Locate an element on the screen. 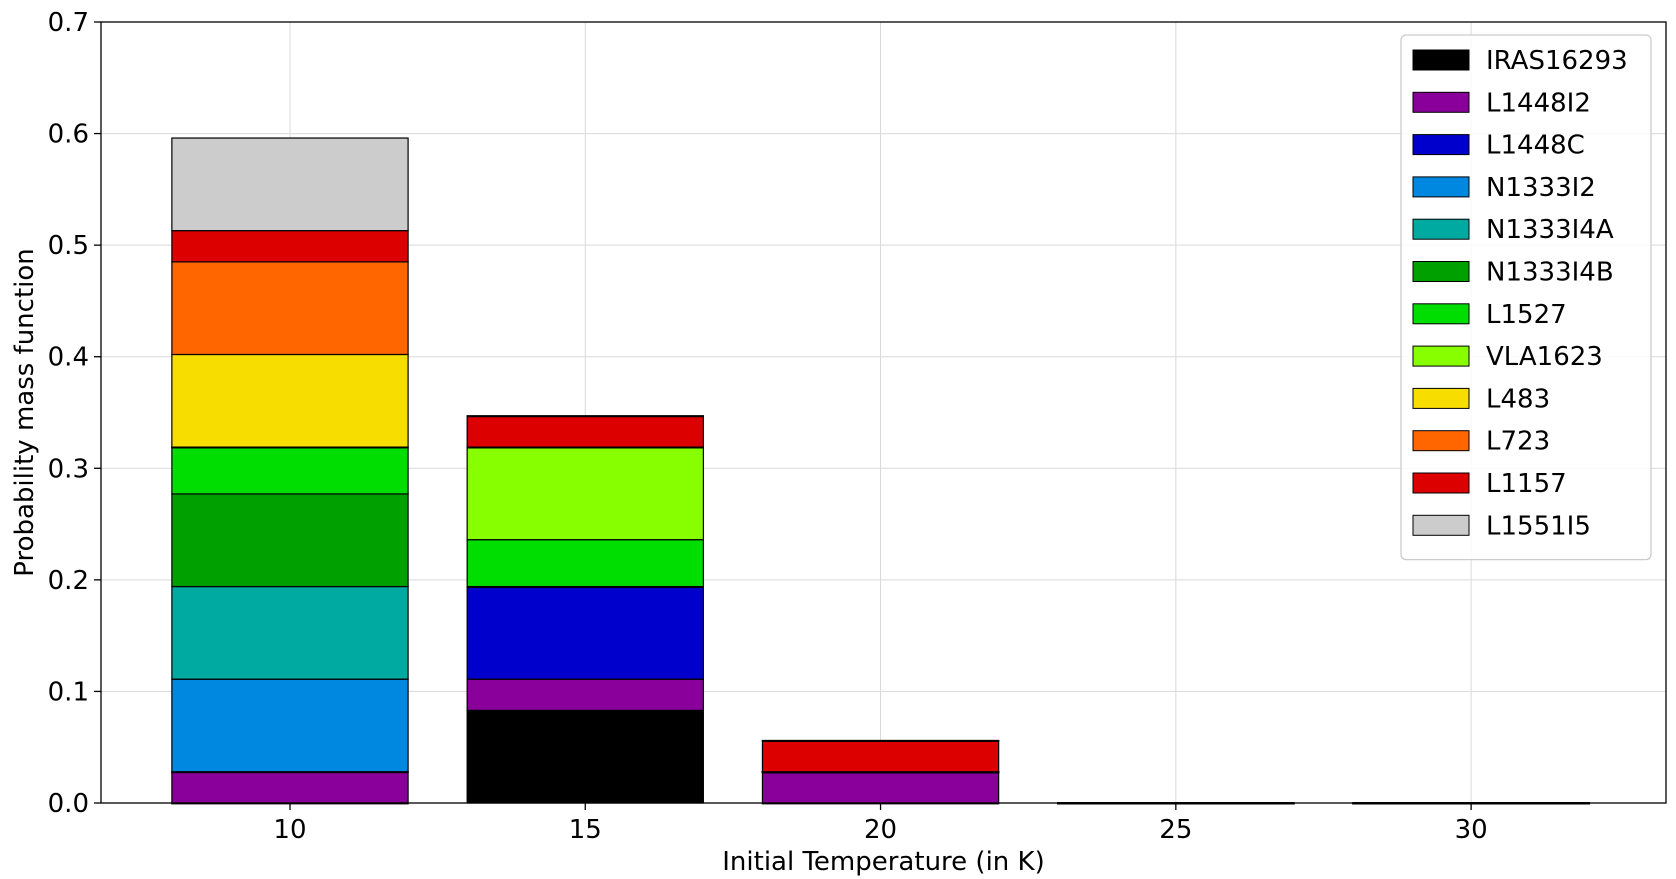 The image size is (1676, 879). x-tick-label: 20 is located at coordinates (880, 830).